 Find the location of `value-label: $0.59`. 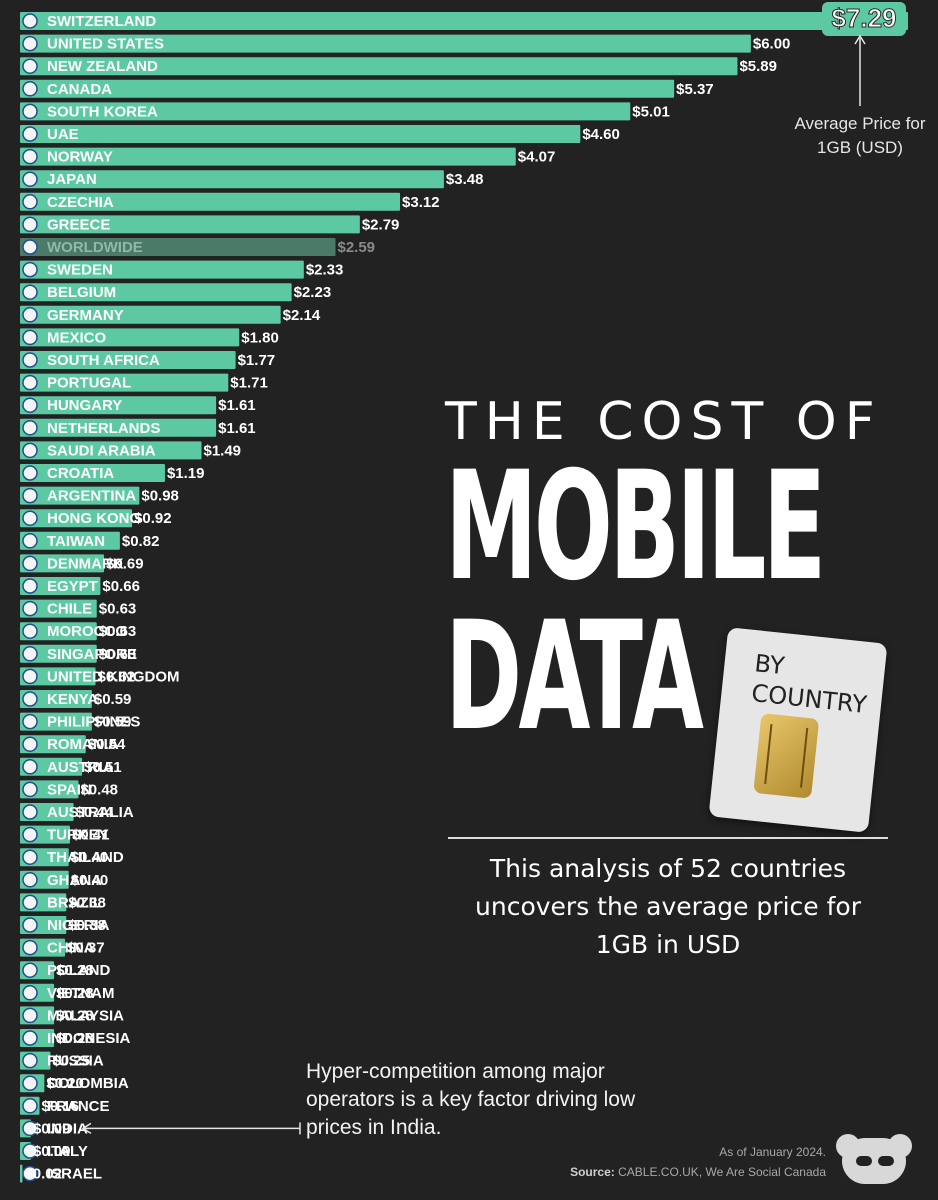

value-label: $0.59 is located at coordinates (113, 722).